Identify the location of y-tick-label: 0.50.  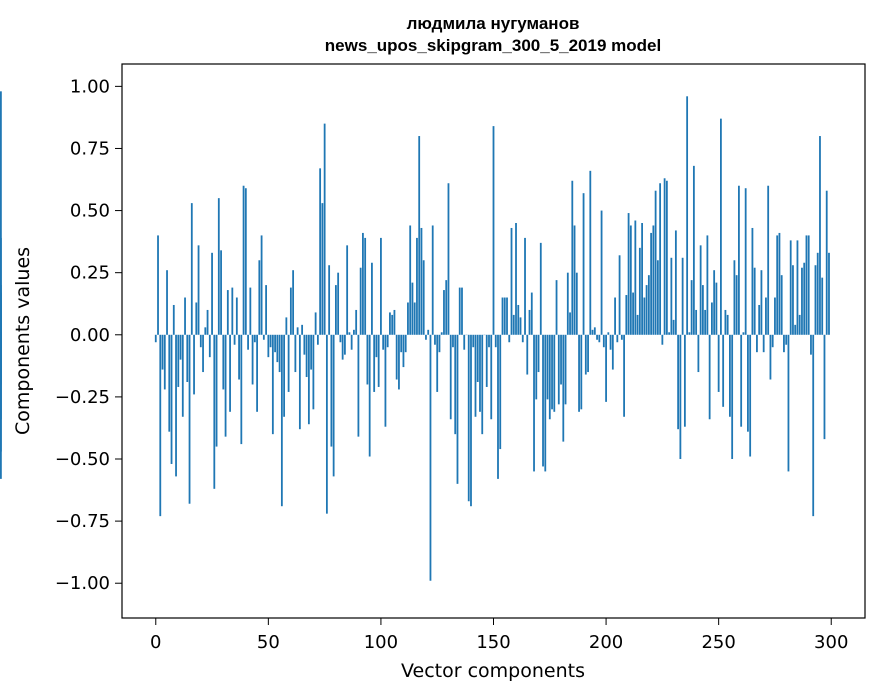
(90, 211).